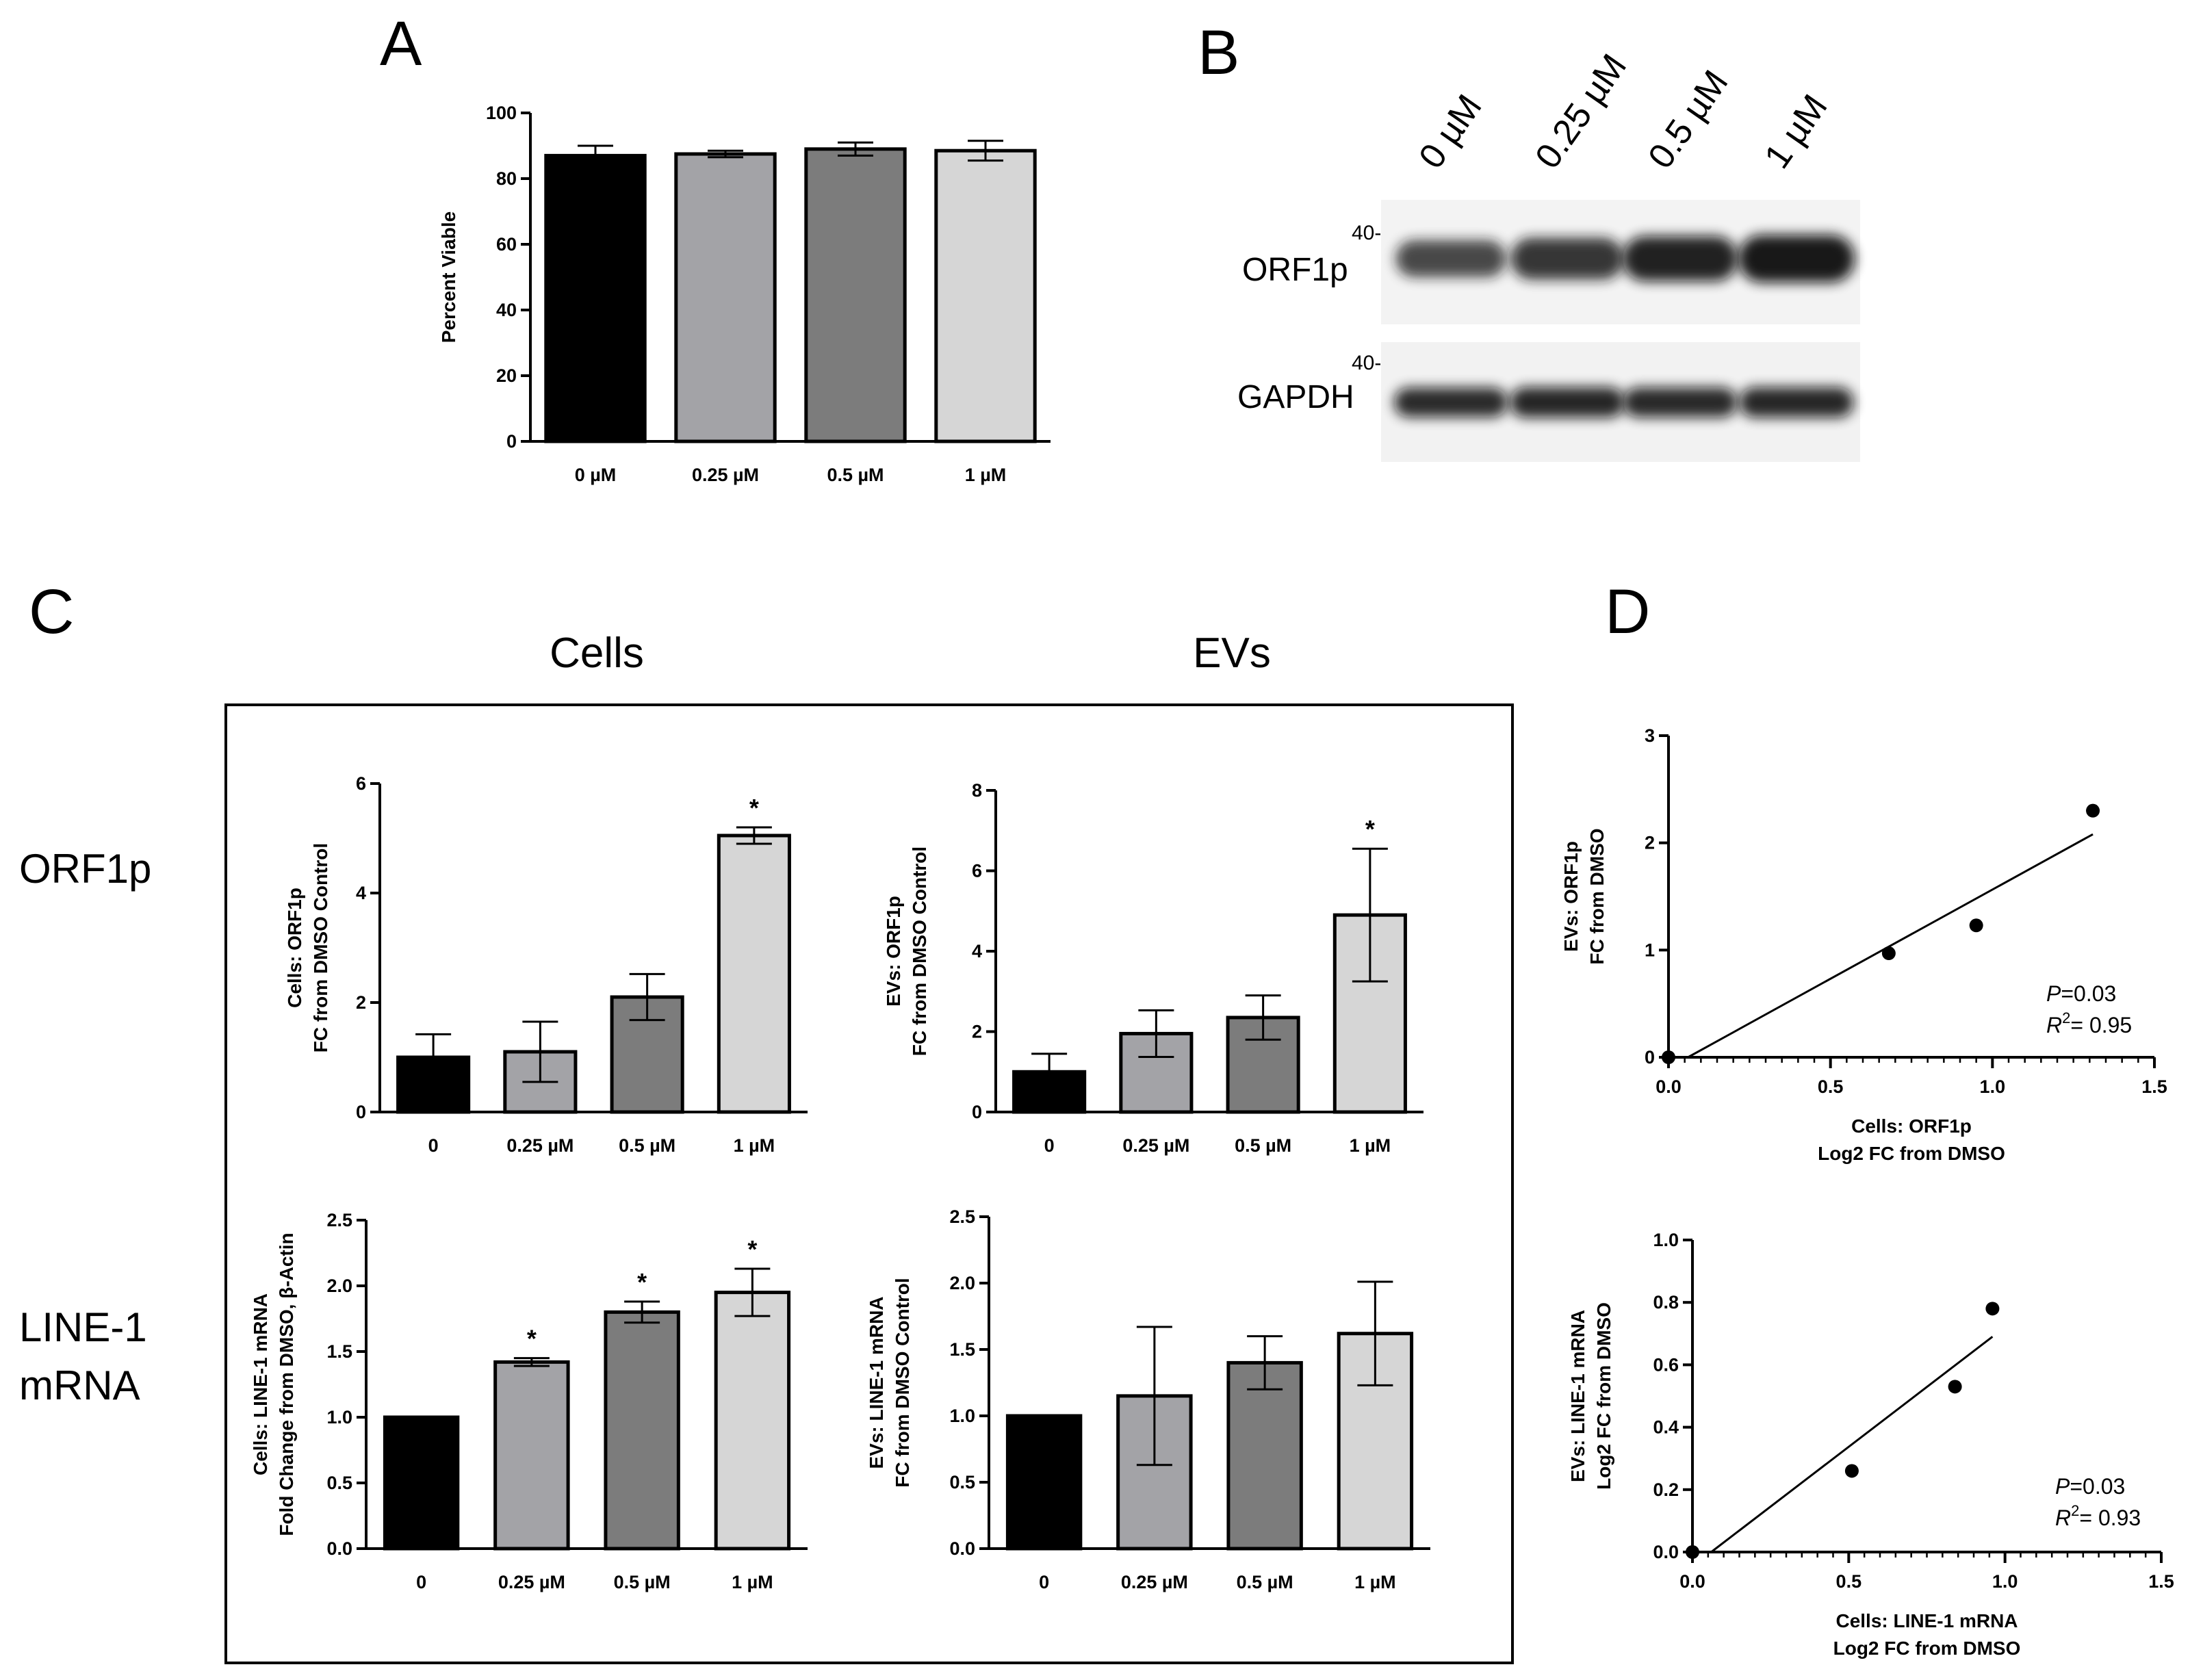  I want to click on panel-letter-a: A, so click(401, 44).